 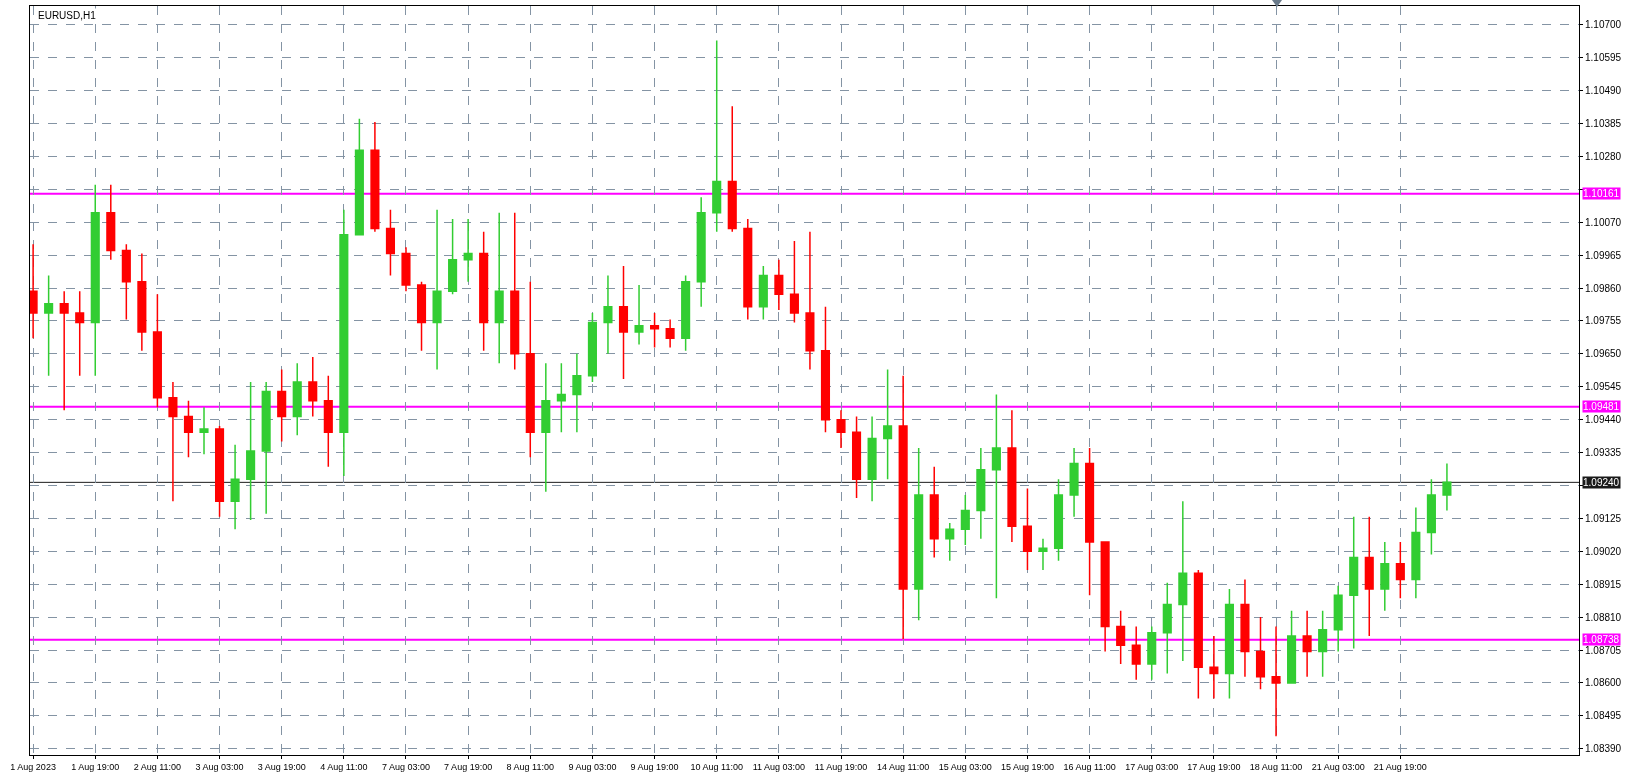 I want to click on y-tick-label: 1.09440, so click(x=1603, y=420).